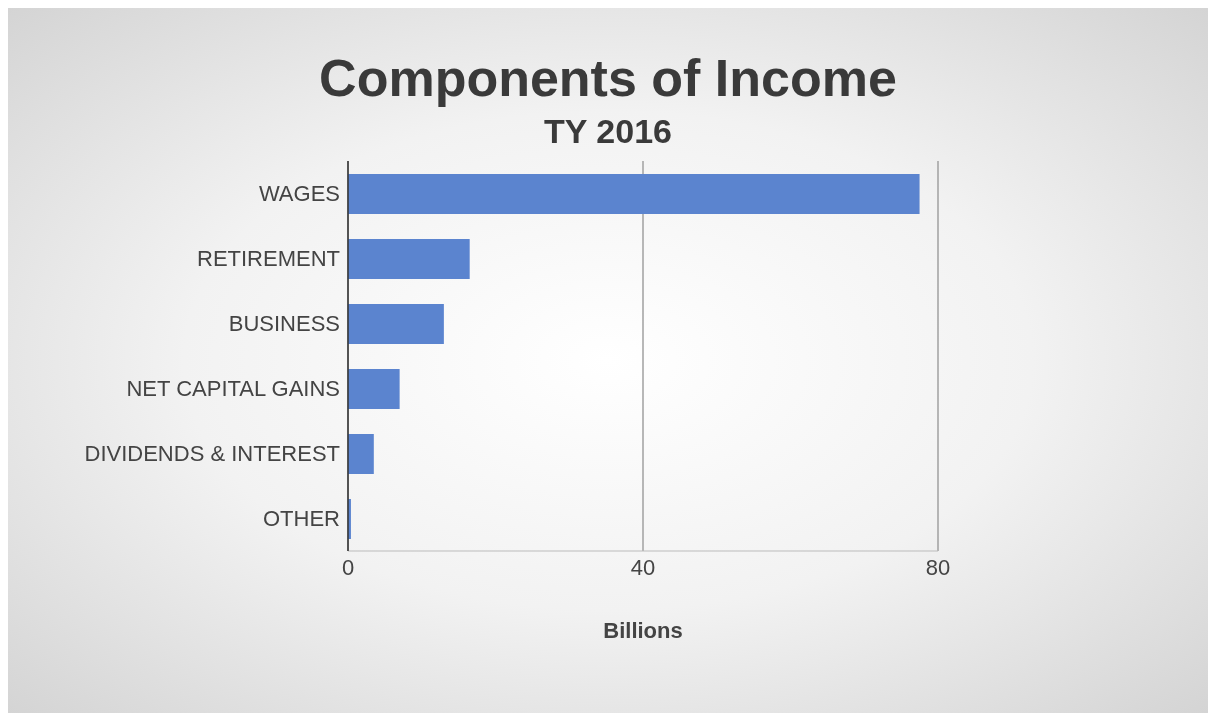  What do you see at coordinates (348, 567) in the screenshot?
I see `x-tick-label: 0` at bounding box center [348, 567].